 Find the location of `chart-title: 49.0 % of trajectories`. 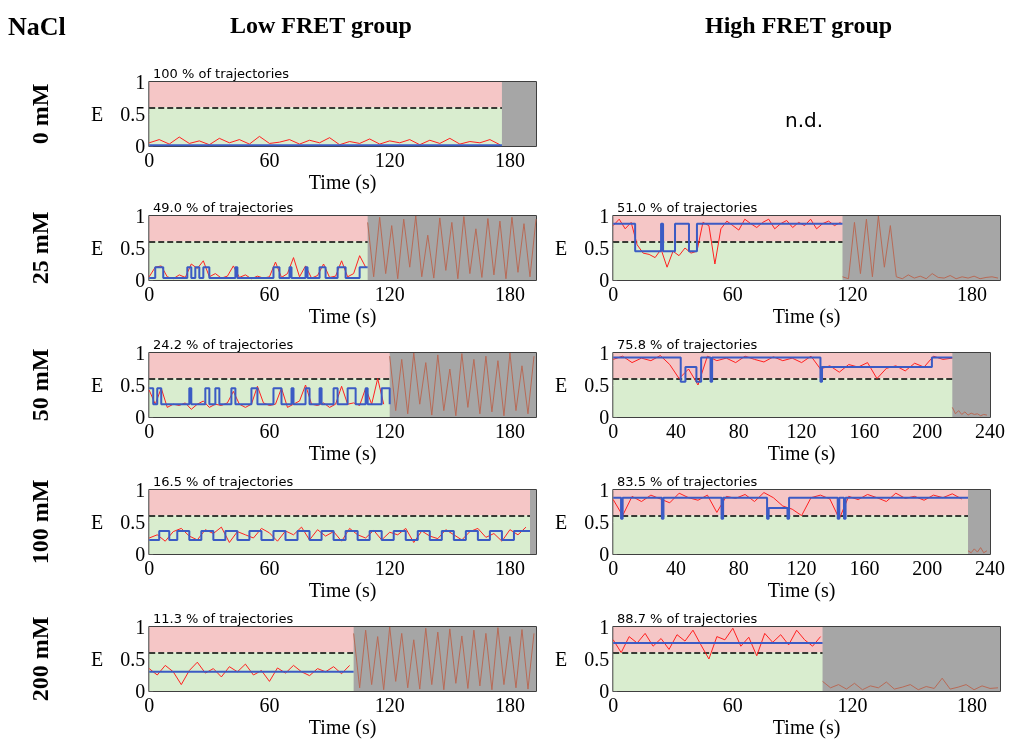

chart-title: 49.0 % of trajectories is located at coordinates (223, 207).